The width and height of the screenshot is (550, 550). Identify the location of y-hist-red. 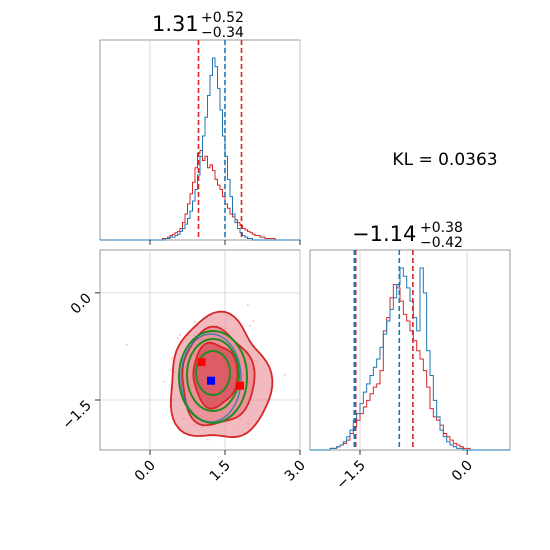
(410, 367).